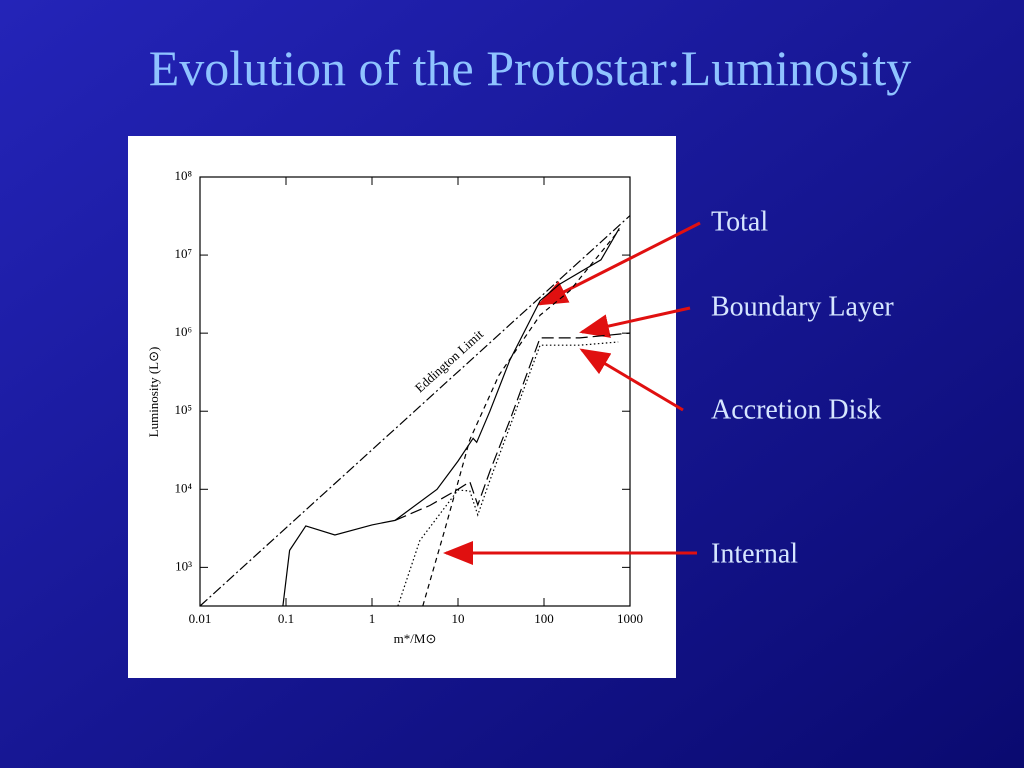 This screenshot has width=1024, height=768. What do you see at coordinates (530, 68) in the screenshot?
I see `slide-title: Evolution of the Protostar:Luminosity` at bounding box center [530, 68].